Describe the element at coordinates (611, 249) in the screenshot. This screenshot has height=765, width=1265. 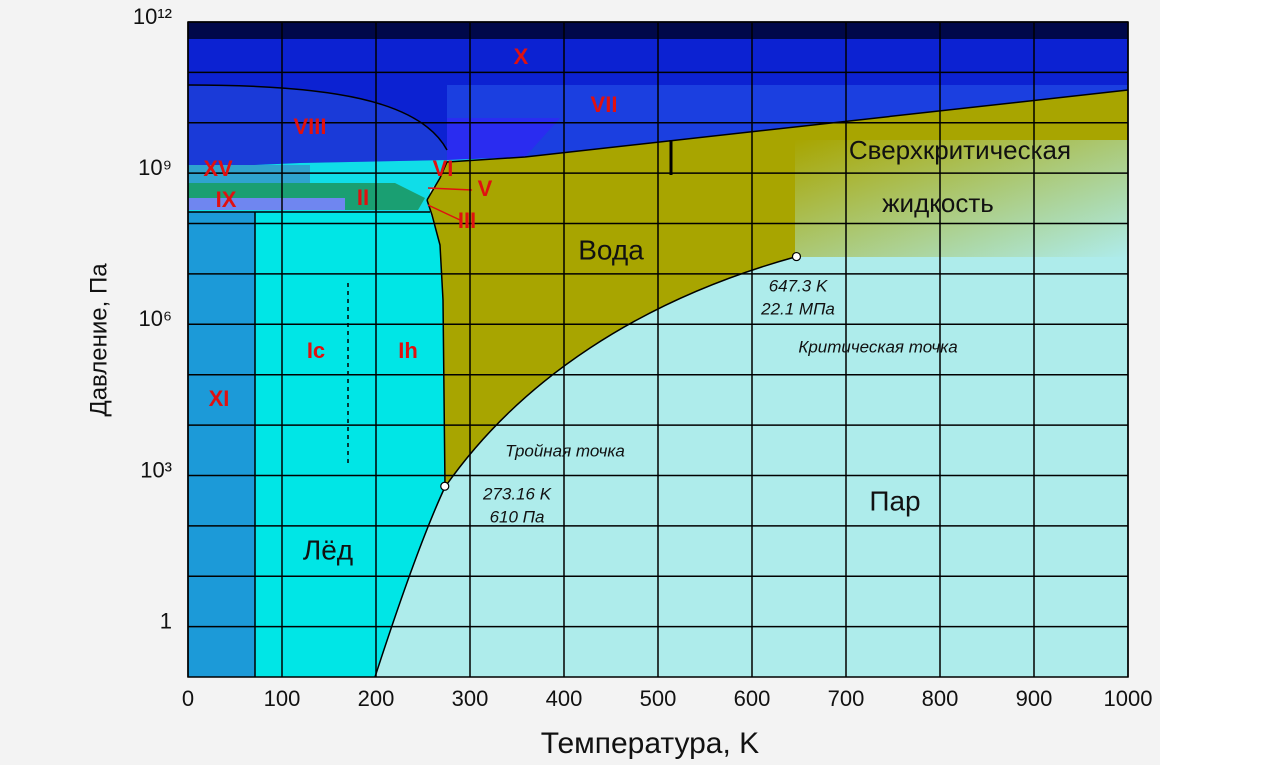
I see `region-label: Вода` at that location.